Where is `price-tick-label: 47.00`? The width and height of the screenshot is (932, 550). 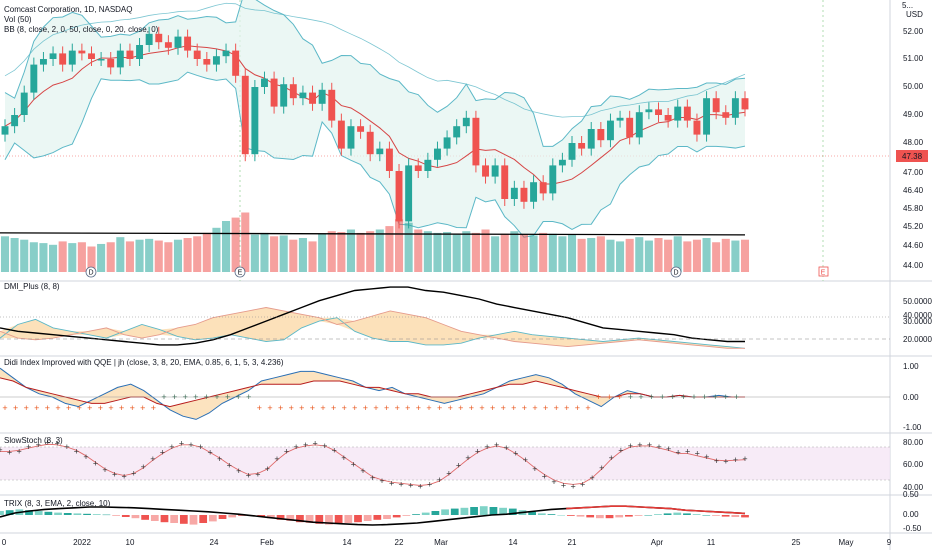
price-tick-label: 47.00 is located at coordinates (913, 172).